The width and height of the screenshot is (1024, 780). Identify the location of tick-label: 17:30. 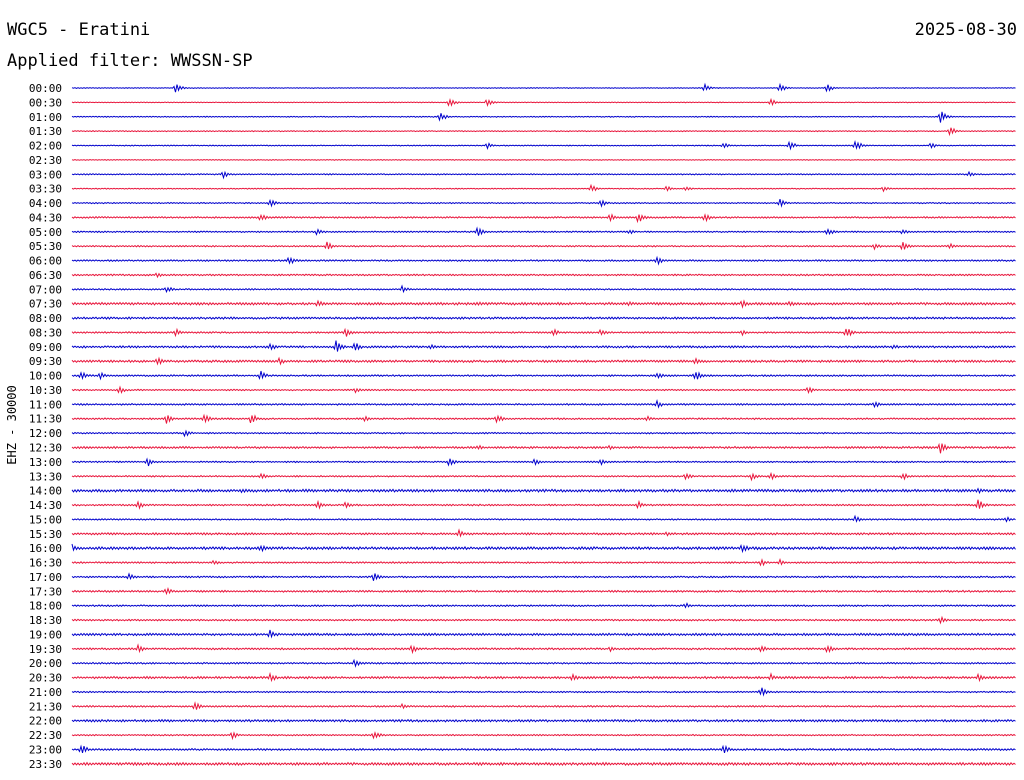
(45, 591).